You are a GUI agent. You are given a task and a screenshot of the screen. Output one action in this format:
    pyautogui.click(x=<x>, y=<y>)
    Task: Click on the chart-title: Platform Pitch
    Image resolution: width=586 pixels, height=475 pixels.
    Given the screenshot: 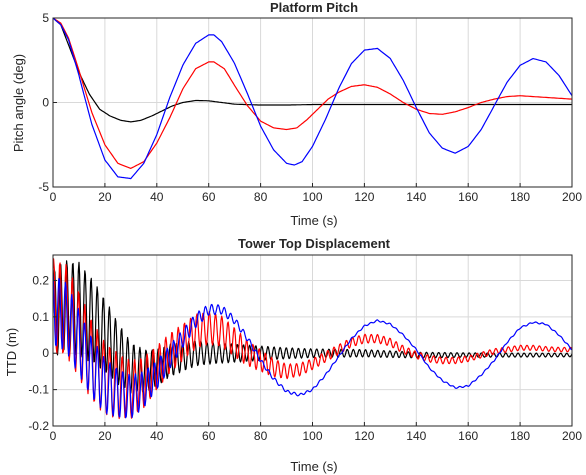 What is the action you would take?
    pyautogui.click(x=314, y=7)
    